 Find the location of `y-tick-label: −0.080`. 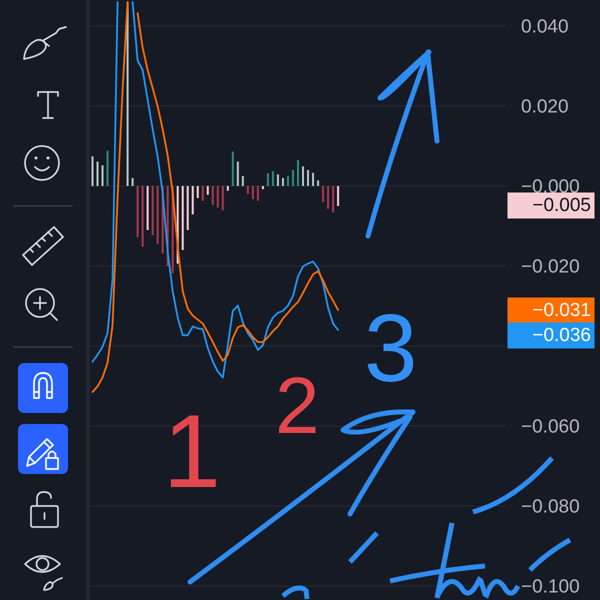

y-tick-label: −0.080 is located at coordinates (550, 507).